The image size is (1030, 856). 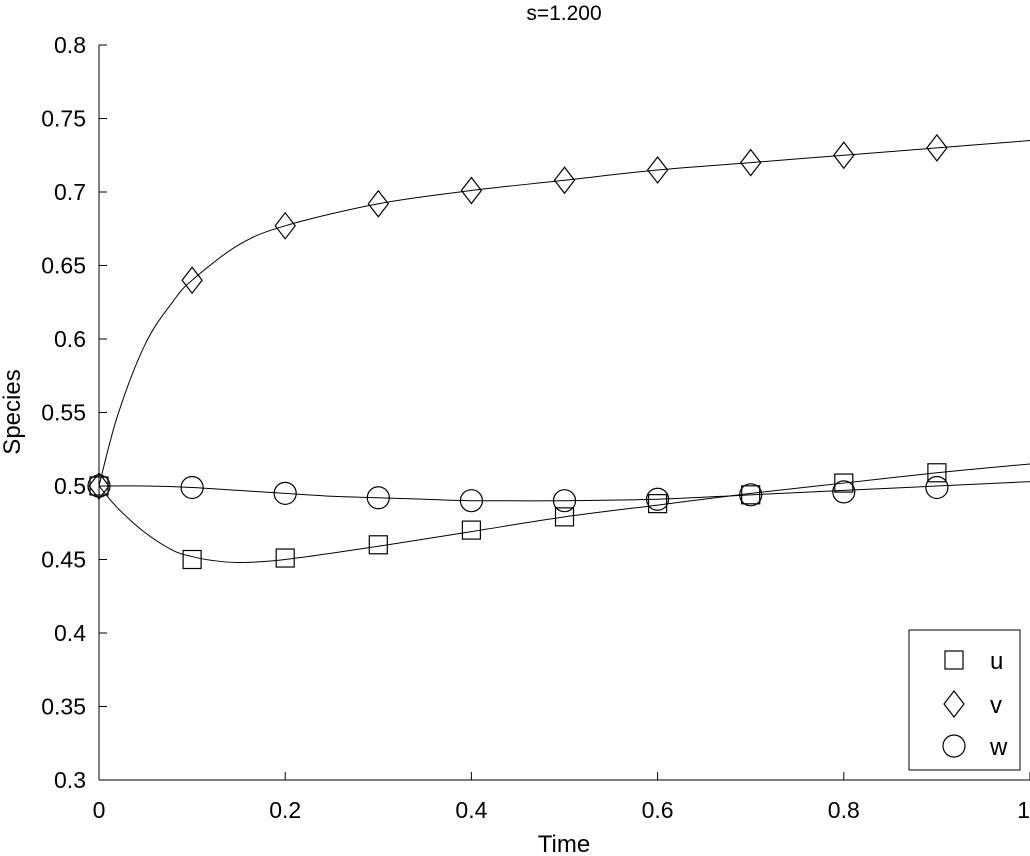 What do you see at coordinates (954, 746) in the screenshot?
I see `legend-marker-w` at bounding box center [954, 746].